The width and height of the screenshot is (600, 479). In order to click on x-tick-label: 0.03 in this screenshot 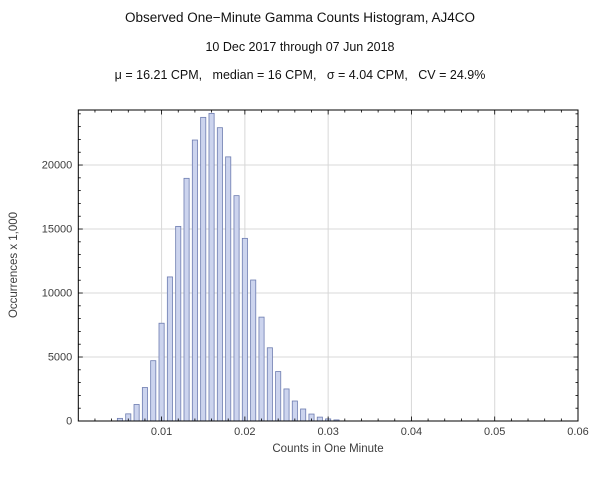, I will do `click(327, 432)`.